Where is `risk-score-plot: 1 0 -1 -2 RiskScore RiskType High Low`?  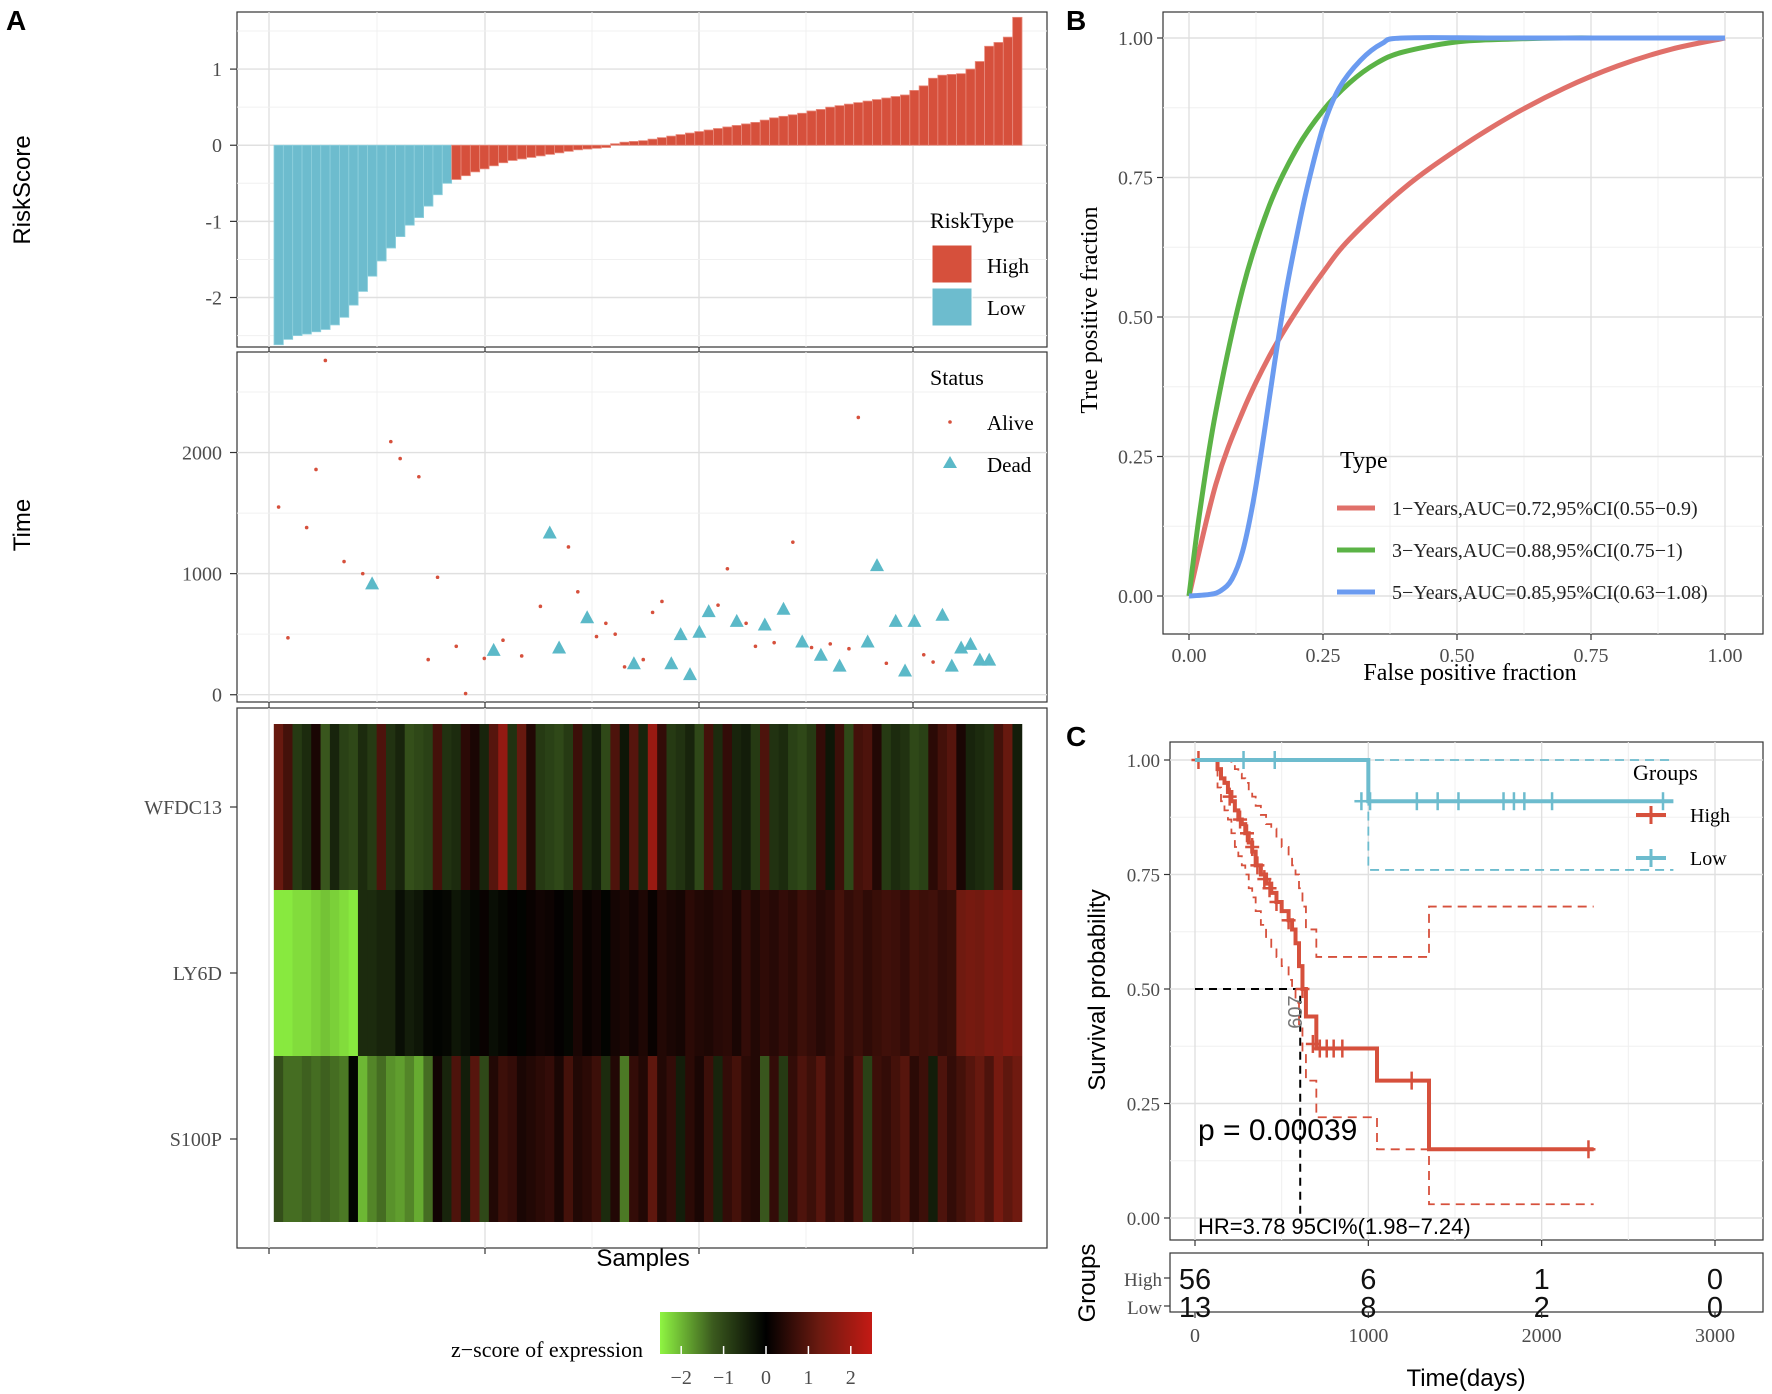
risk-score-plot: 1 0 -1 -2 RiskScore RiskType High Low is located at coordinates (528, 182).